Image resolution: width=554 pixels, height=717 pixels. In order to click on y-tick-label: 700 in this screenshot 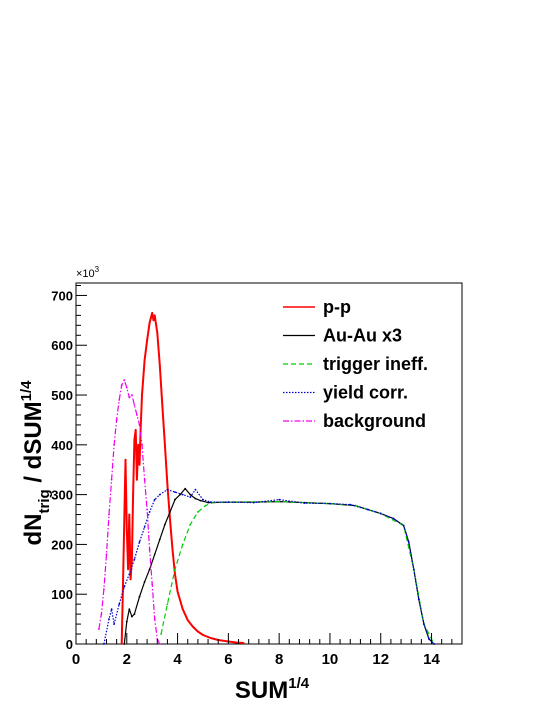, I will do `click(62, 295)`.